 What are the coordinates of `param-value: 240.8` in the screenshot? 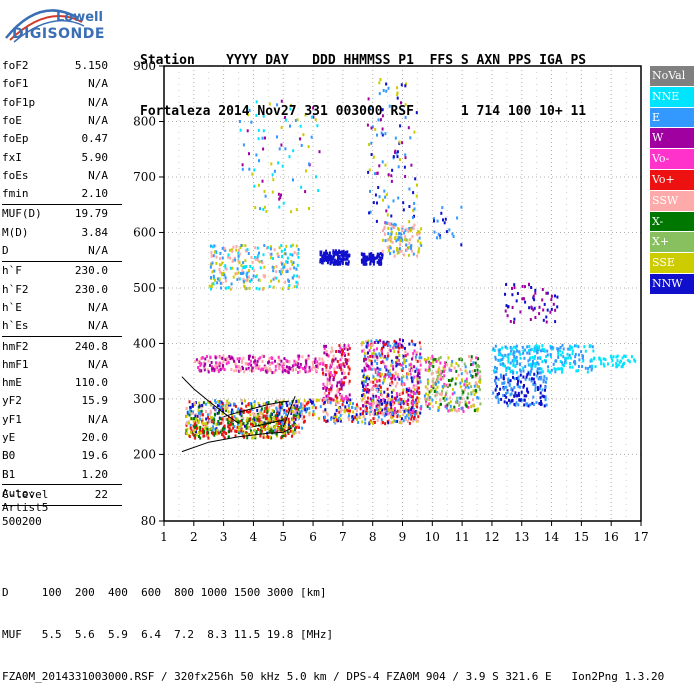 It's located at (91, 346).